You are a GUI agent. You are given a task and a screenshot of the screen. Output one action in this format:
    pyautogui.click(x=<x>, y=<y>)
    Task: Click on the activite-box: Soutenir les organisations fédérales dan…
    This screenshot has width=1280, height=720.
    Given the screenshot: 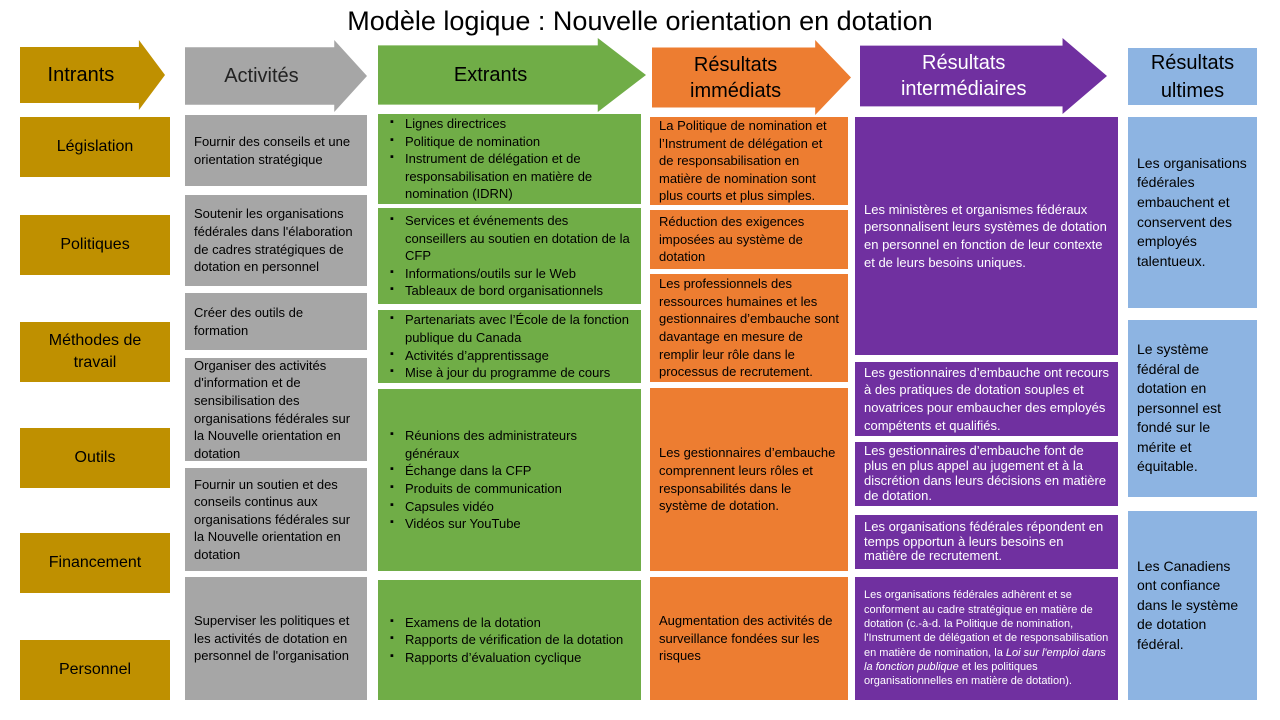 What is the action you would take?
    pyautogui.click(x=276, y=240)
    